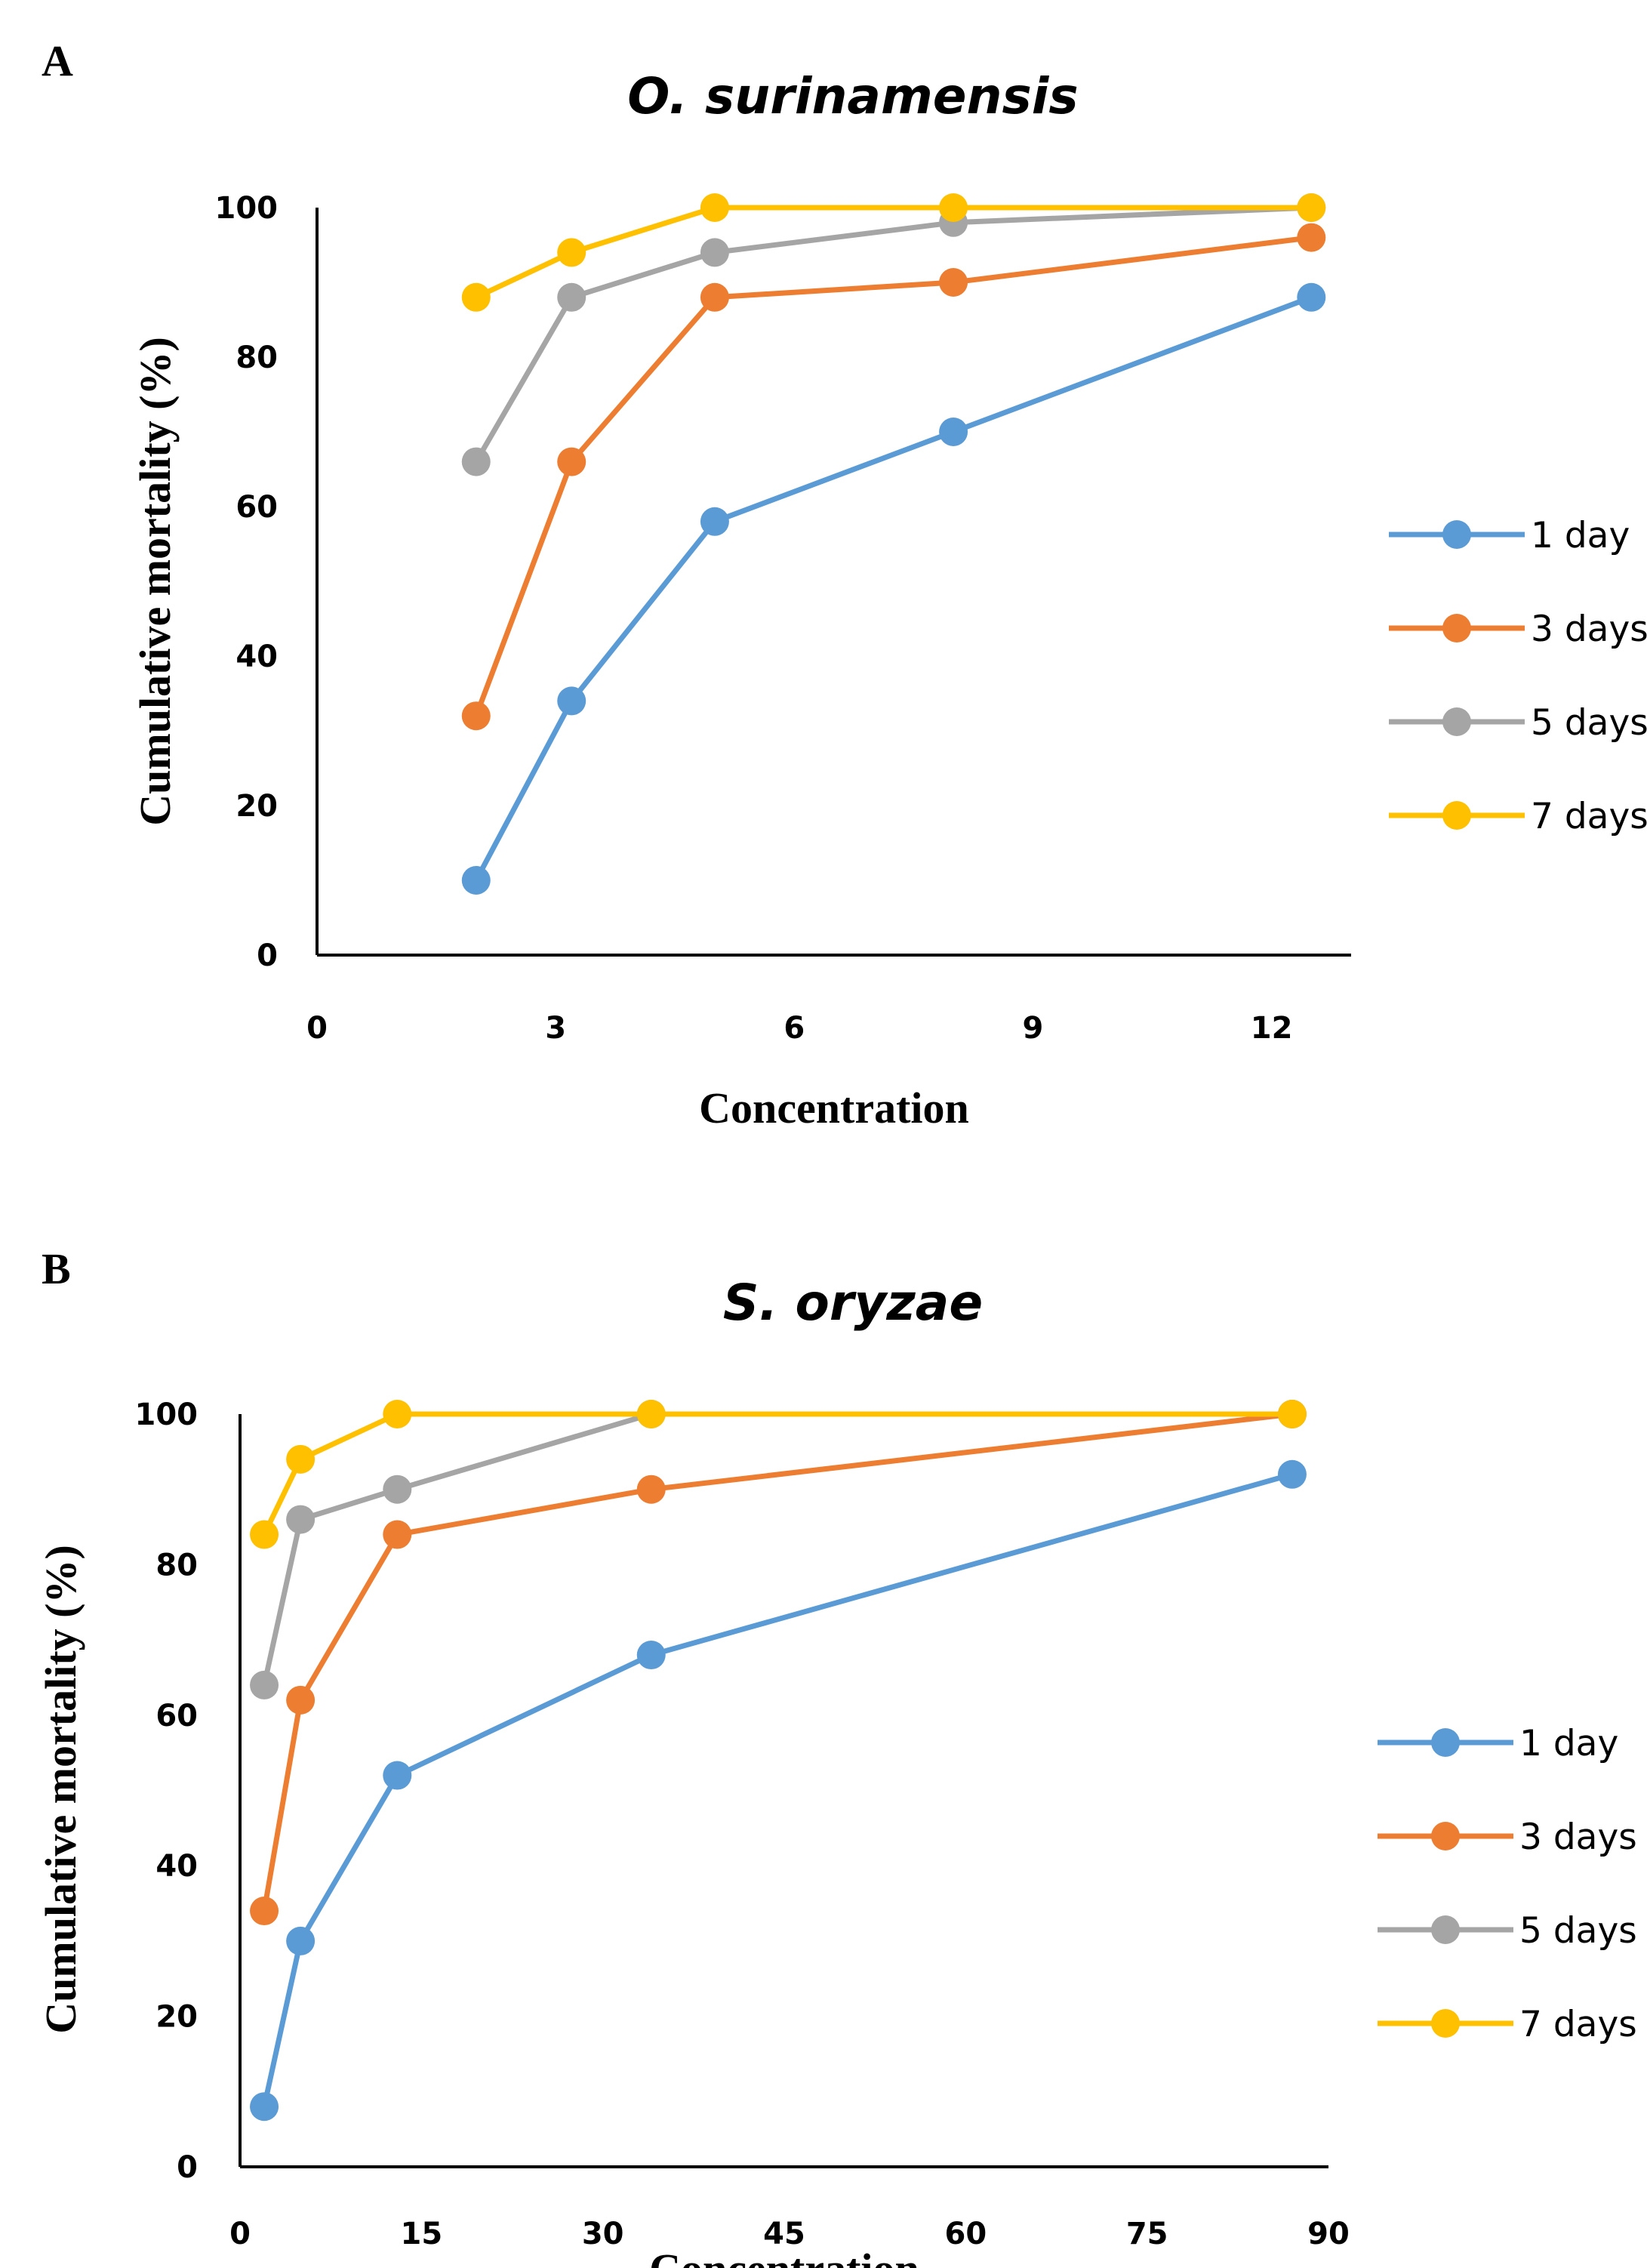  I want to click on series-line-5-days, so click(777, 1548).